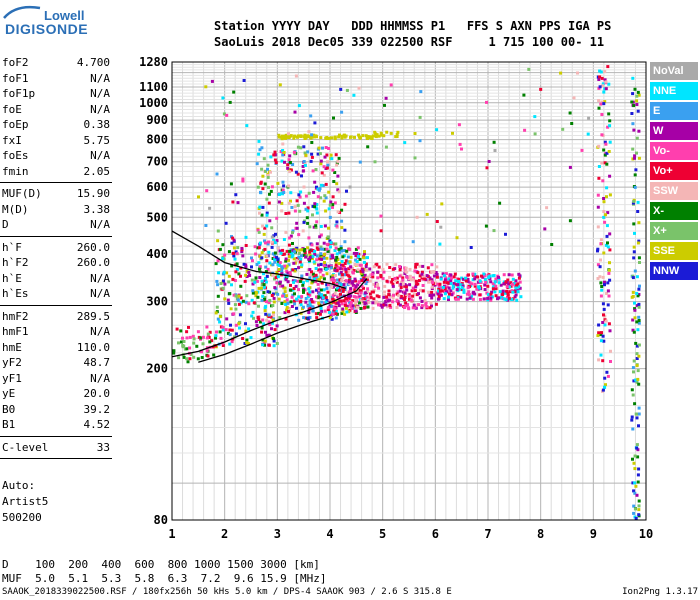 This screenshot has height=600, width=700. I want to click on x-tick-labels: 1 2 3 4 5 6 7 8 9 10, so click(410, 534).